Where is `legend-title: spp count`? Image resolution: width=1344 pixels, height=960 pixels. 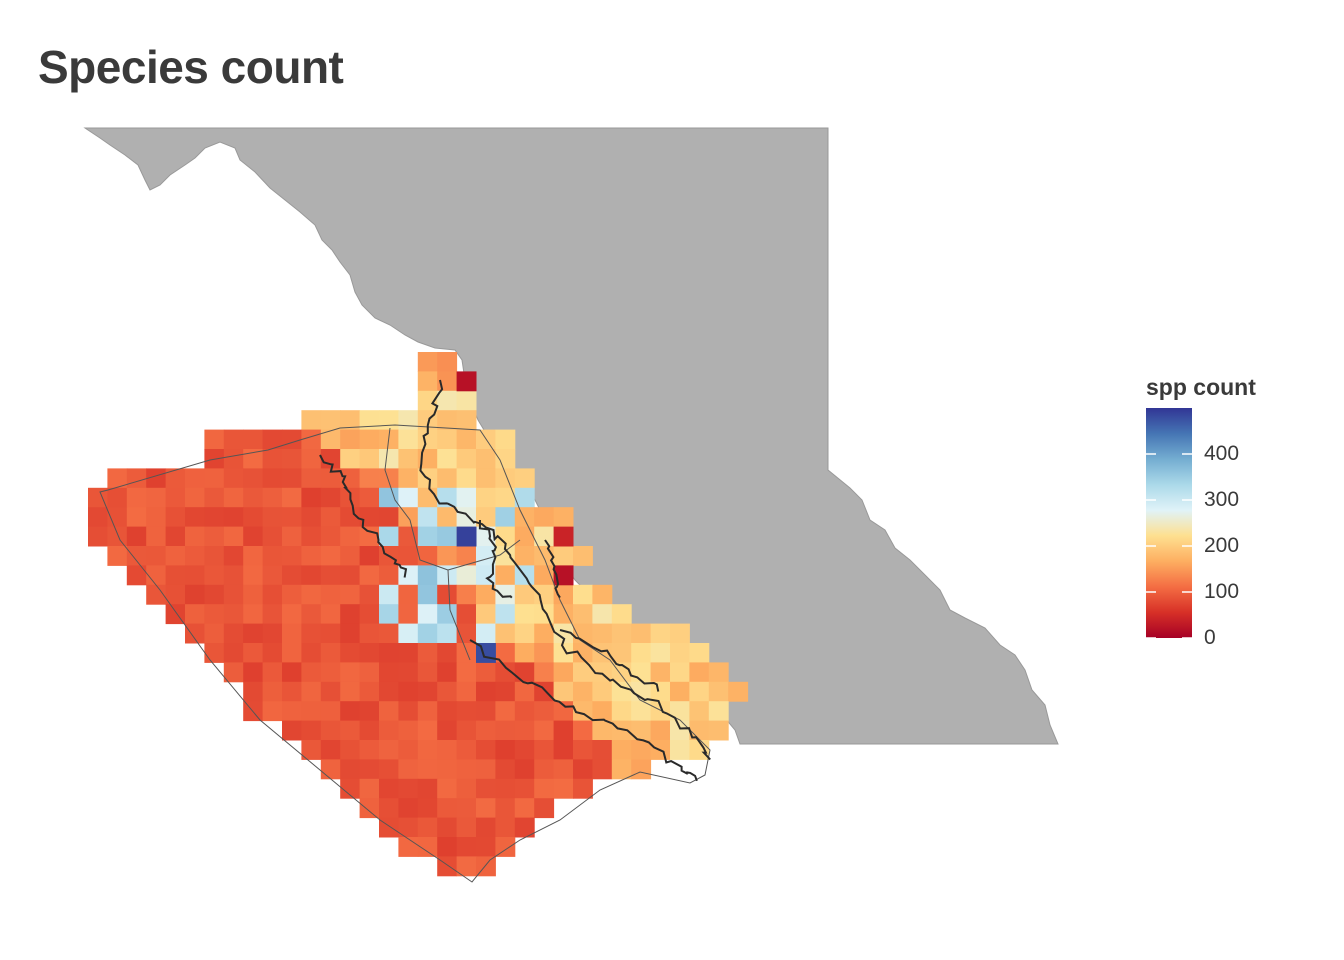 legend-title: spp count is located at coordinates (1201, 387).